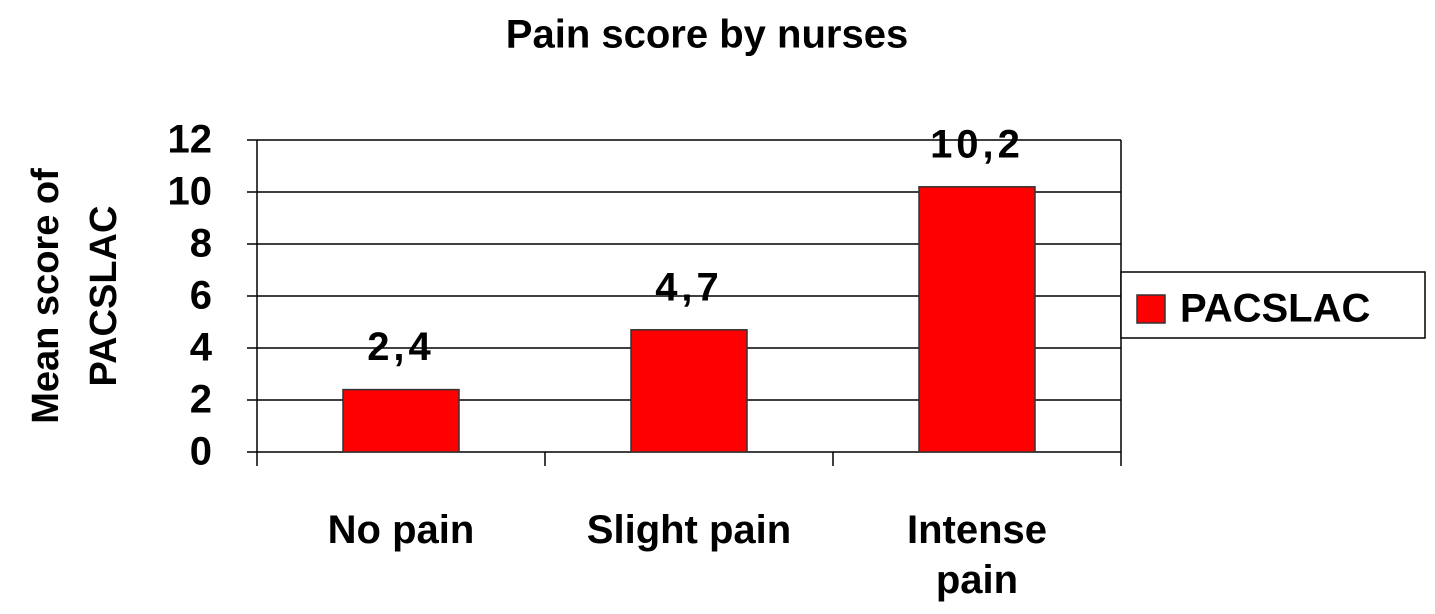 The image size is (1435, 614). What do you see at coordinates (190, 192) in the screenshot?
I see `y-tick-label: 10` at bounding box center [190, 192].